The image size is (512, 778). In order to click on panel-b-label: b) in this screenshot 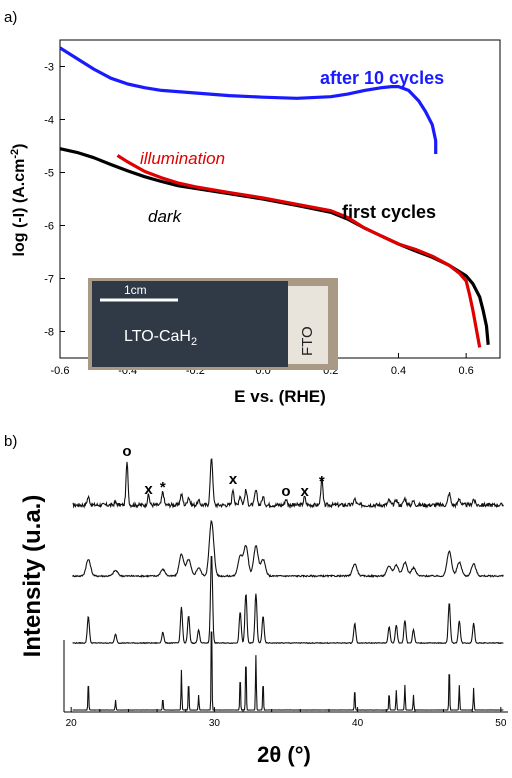, I will do `click(10, 441)`.